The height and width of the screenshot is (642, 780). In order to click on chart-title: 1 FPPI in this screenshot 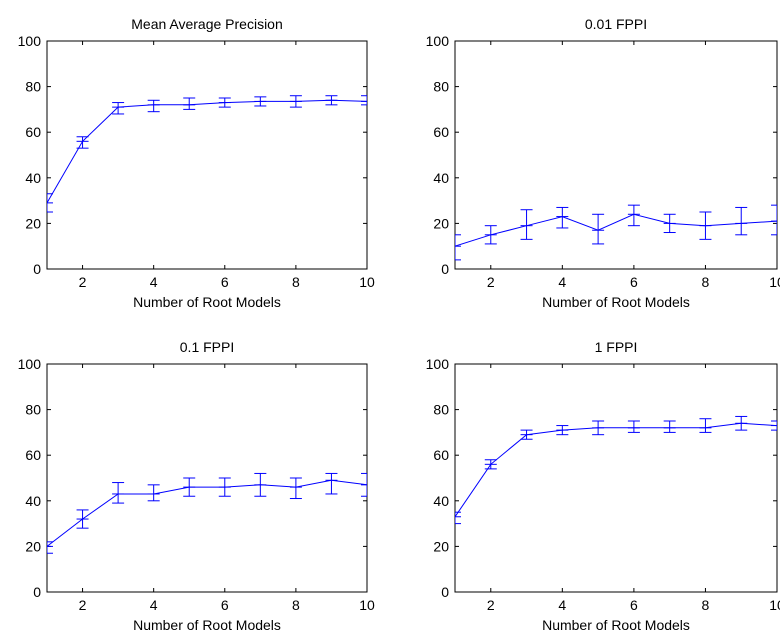, I will do `click(616, 347)`.